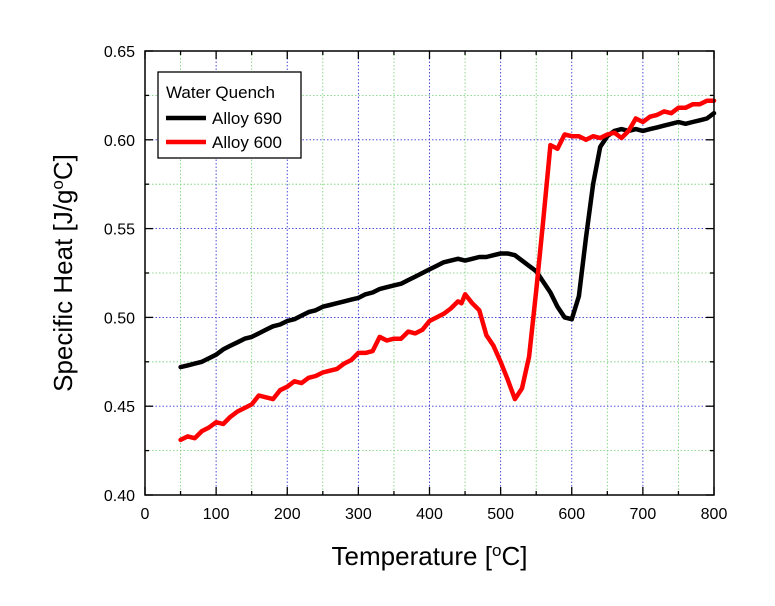 The height and width of the screenshot is (606, 775). Describe the element at coordinates (57, 184) in the screenshot. I see `y-axis-unit-sup: o` at that location.